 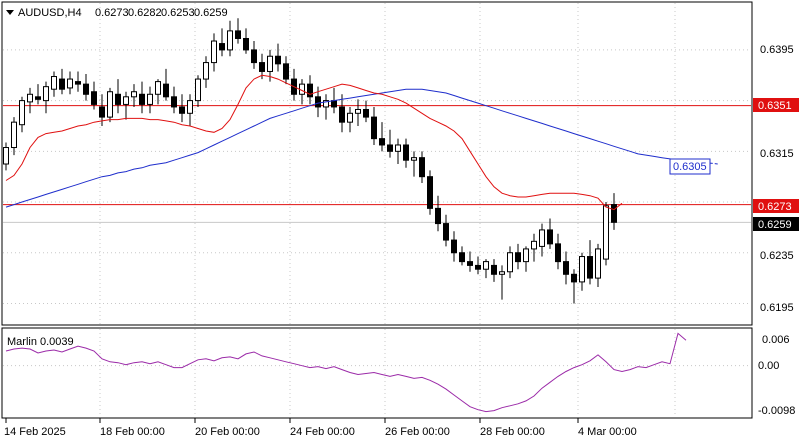 What do you see at coordinates (40, 342) in the screenshot?
I see `oscillator-label: Marlin 0.0039` at bounding box center [40, 342].